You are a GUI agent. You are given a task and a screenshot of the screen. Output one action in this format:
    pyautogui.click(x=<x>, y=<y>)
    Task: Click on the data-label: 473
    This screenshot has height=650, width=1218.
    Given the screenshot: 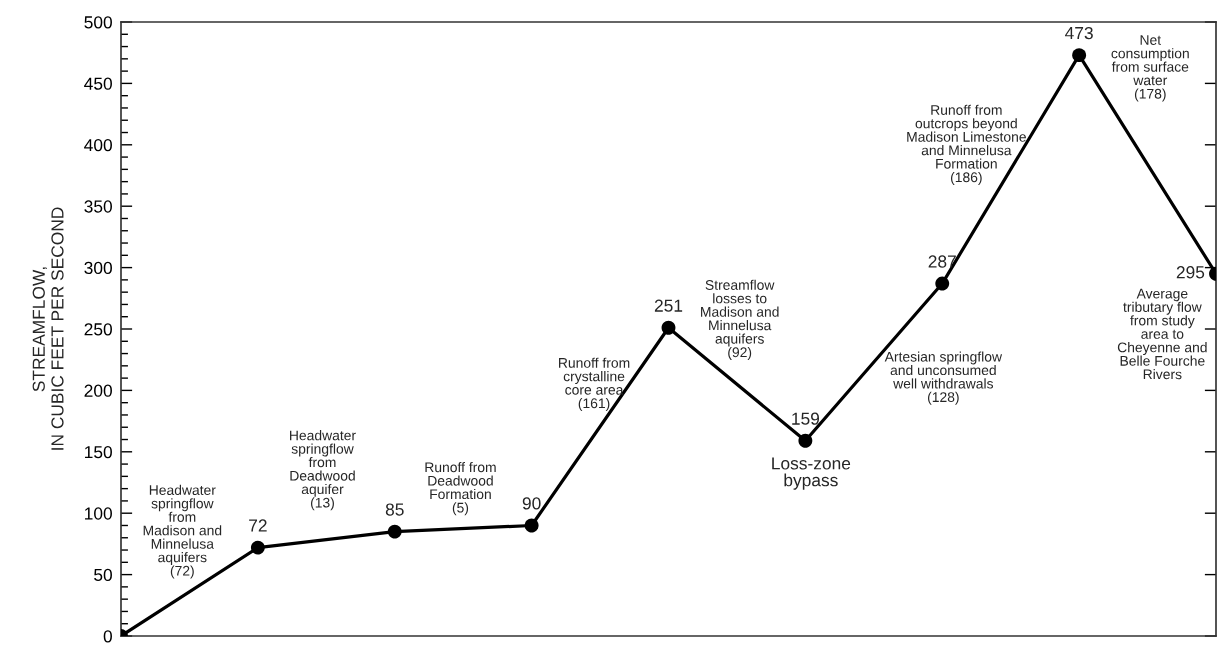 What is the action you would take?
    pyautogui.click(x=1079, y=33)
    